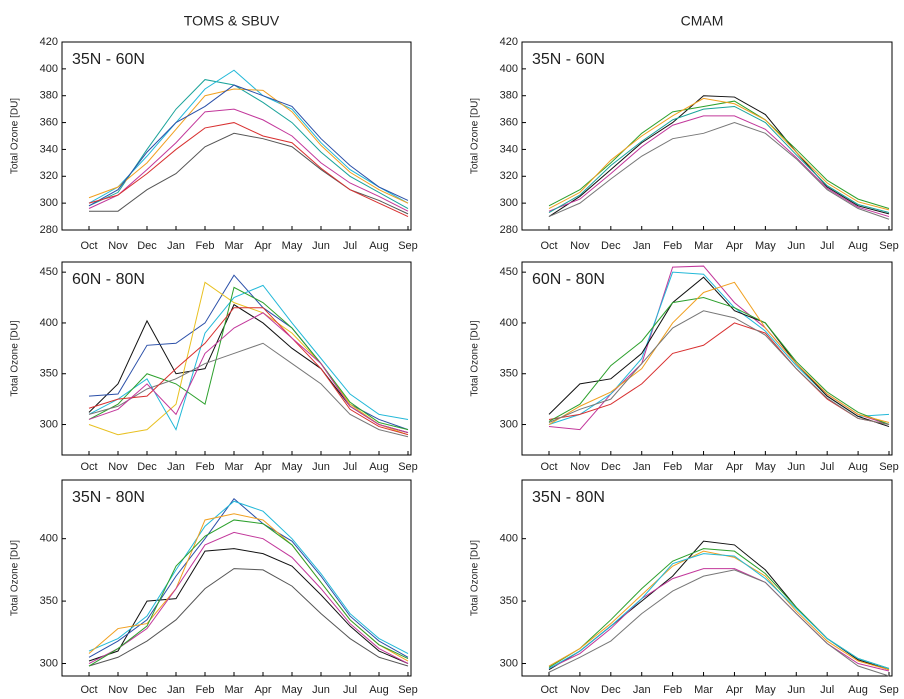 The image size is (904, 699). Describe the element at coordinates (509, 149) in the screenshot. I see `y-tick-label: 340` at that location.